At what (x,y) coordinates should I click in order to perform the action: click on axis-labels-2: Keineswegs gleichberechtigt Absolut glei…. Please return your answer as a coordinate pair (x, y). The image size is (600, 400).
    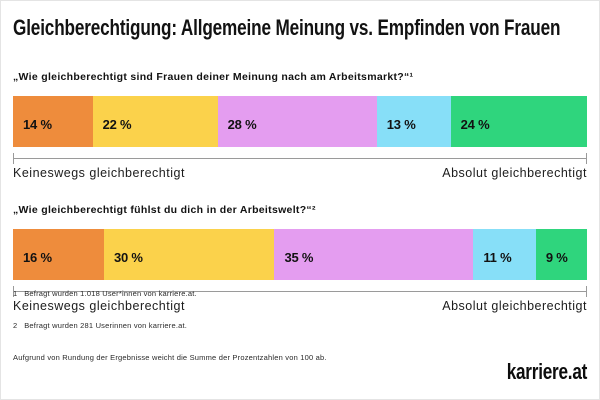
    Looking at the image, I should click on (300, 306).